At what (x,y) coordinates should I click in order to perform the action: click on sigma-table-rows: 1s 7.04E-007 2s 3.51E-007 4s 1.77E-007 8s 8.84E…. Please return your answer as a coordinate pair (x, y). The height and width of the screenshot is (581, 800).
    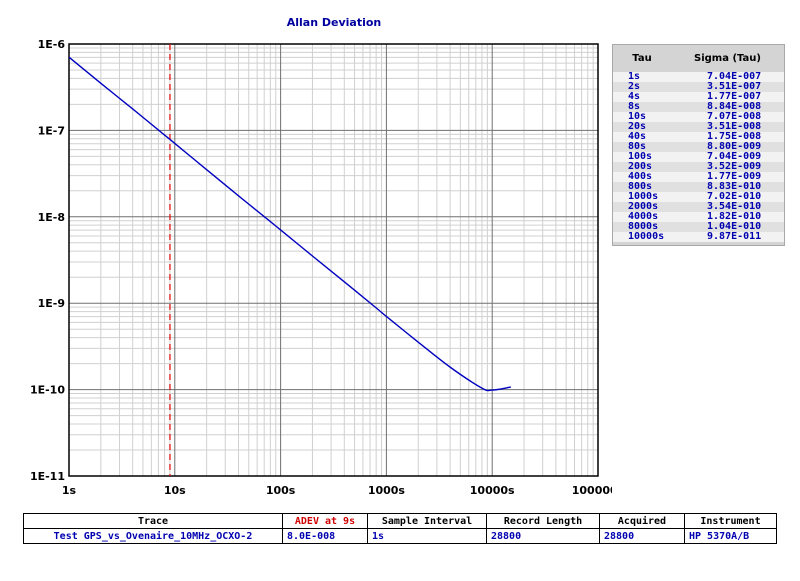
    Looking at the image, I should click on (698, 157).